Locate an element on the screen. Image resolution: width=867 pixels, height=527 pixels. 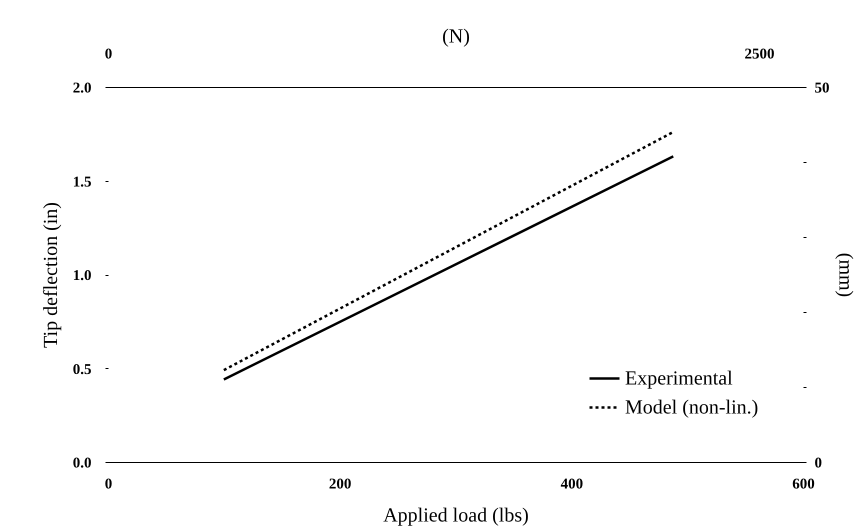
y-axis-title: Tip deflection (in) is located at coordinates (51, 275).